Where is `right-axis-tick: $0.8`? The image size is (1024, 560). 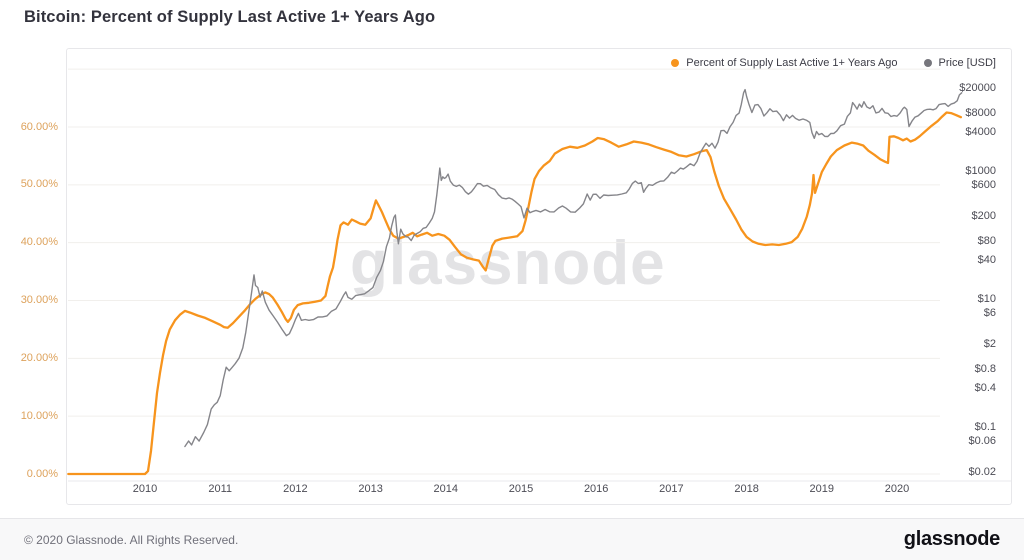 right-axis-tick: $0.8 is located at coordinates (985, 368).